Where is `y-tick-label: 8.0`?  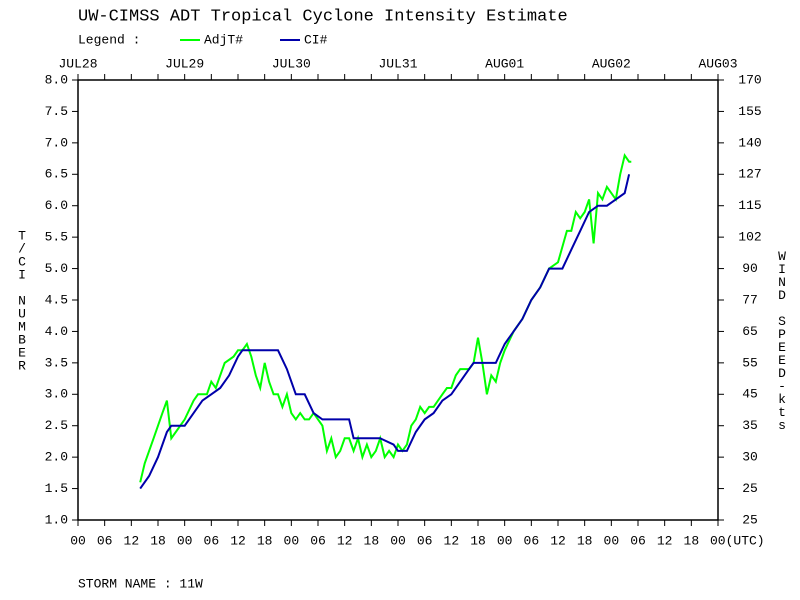 y-tick-label: 8.0 is located at coordinates (56, 79).